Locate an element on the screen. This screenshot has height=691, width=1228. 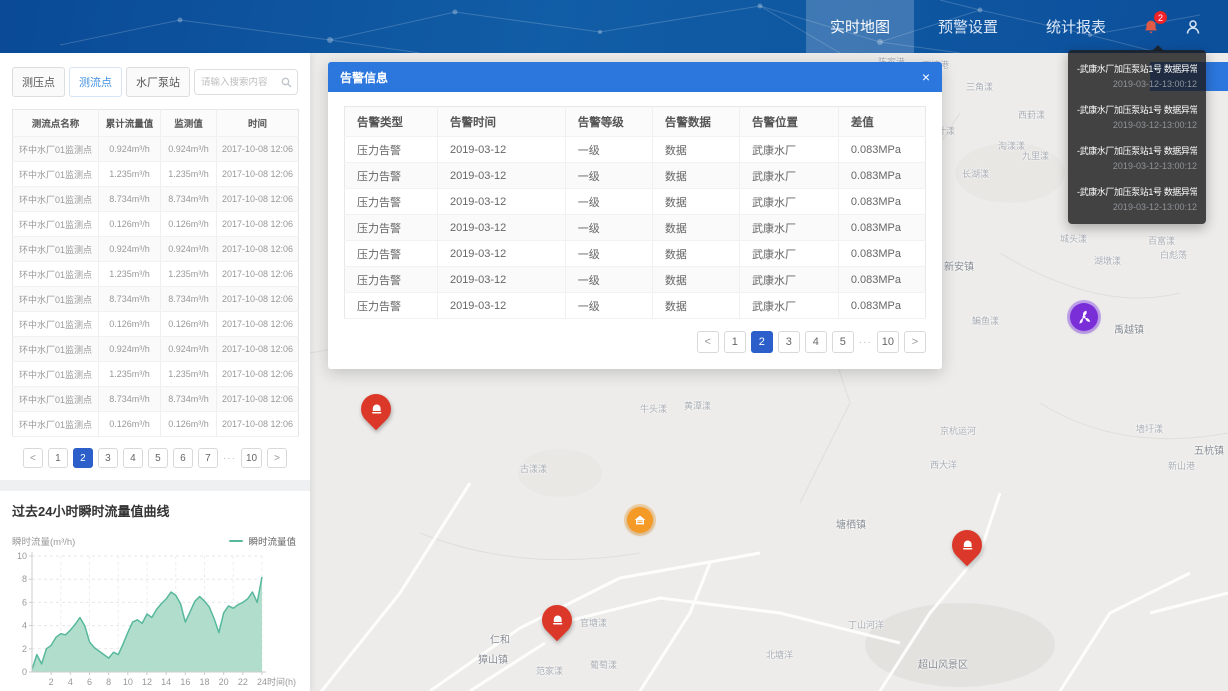
svg-text: 4 is located at coordinates (24, 626).